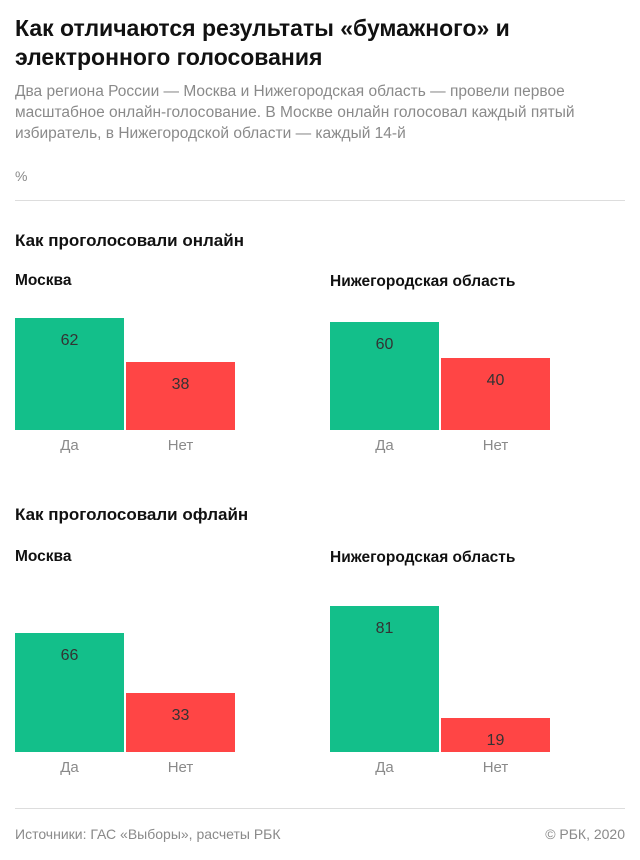 This screenshot has width=640, height=860. I want to click on tick-label-offline-moscow-no: Нет, so click(180, 767).